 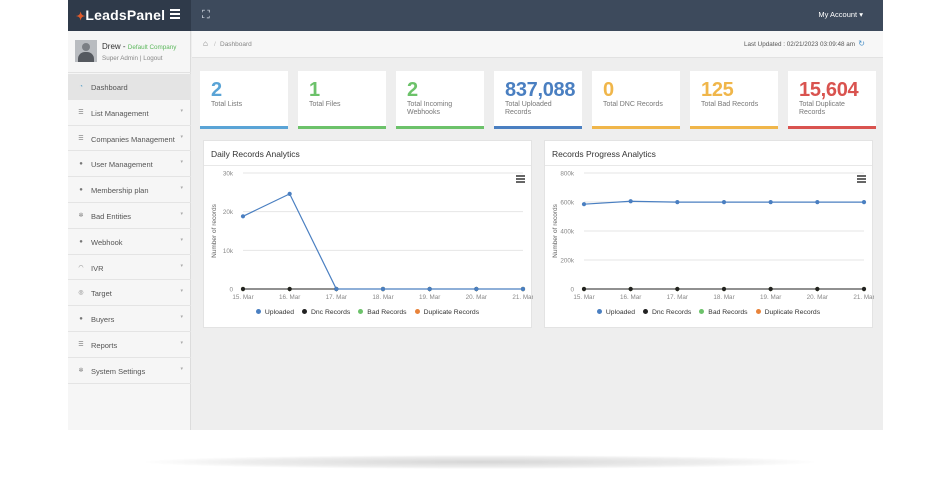 What do you see at coordinates (430, 108) in the screenshot?
I see `stat-label: Total Incoming Webhooks` at bounding box center [430, 108].